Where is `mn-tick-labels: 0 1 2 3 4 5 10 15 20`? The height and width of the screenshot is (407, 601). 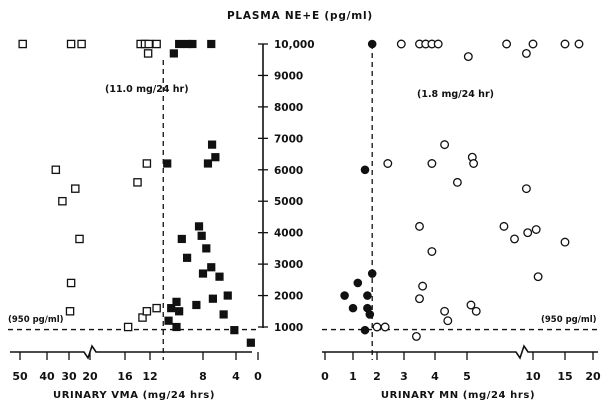
mn-tick-labels: 0 1 2 3 4 5 10 15 20 is located at coordinates (461, 376).